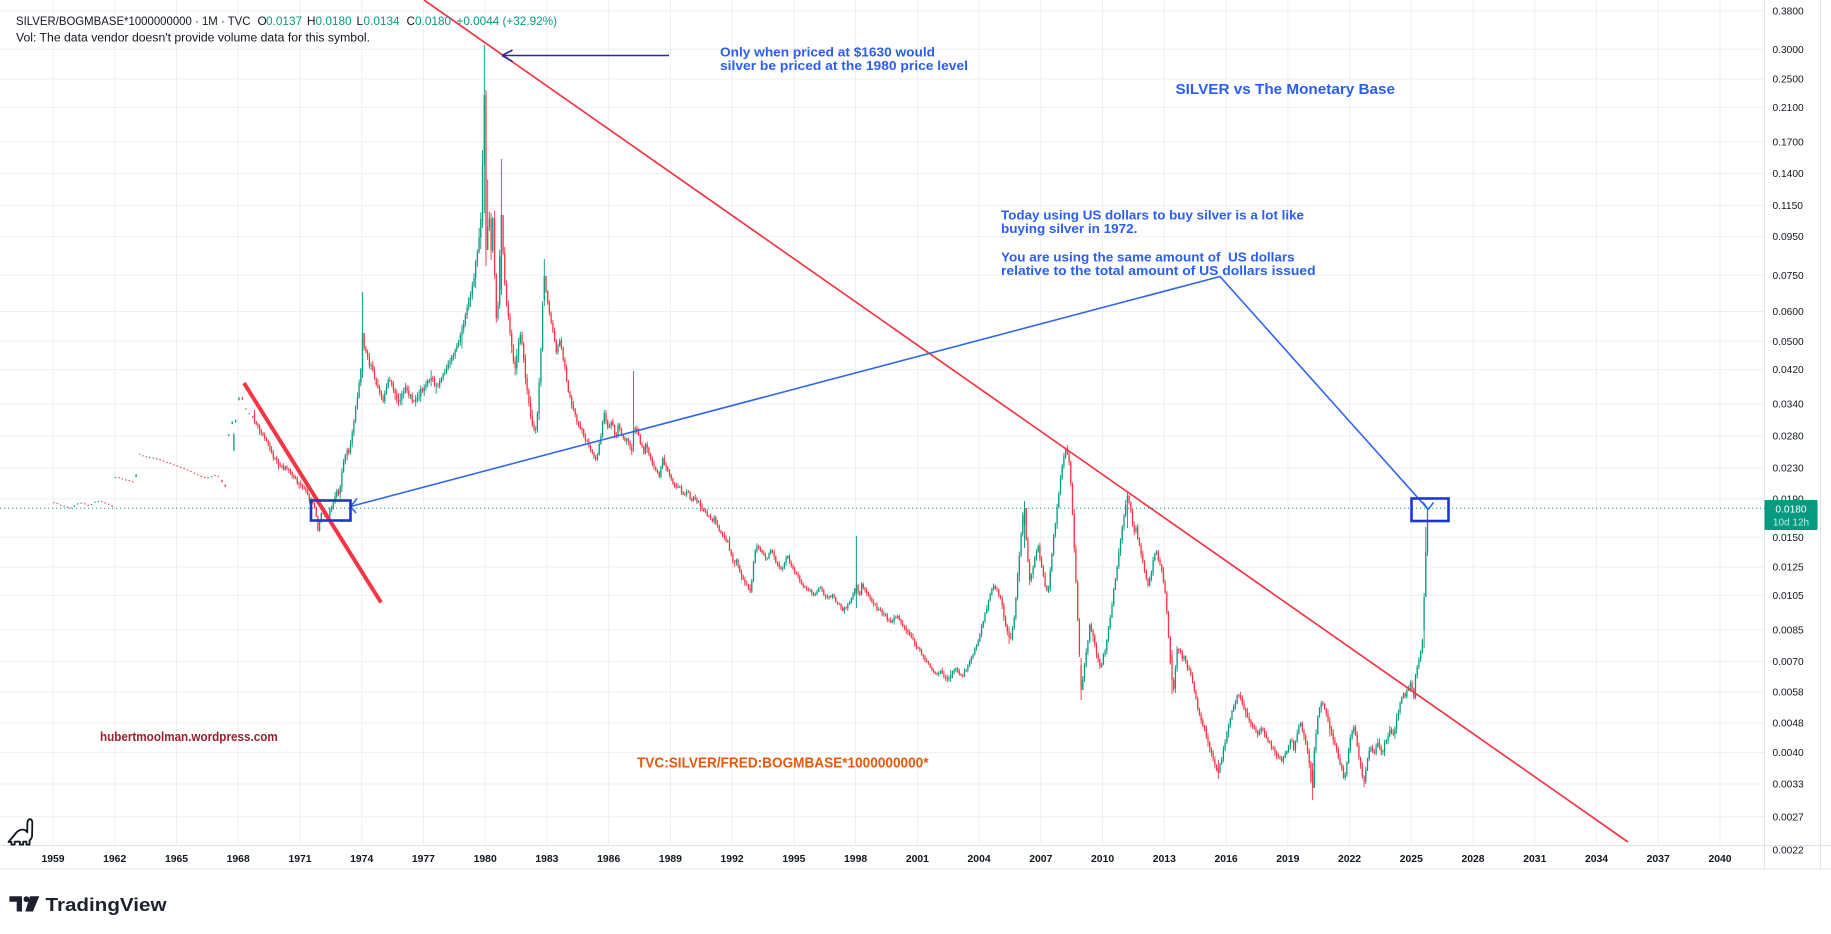  I want to click on svg-text: 2025, so click(1411, 859).